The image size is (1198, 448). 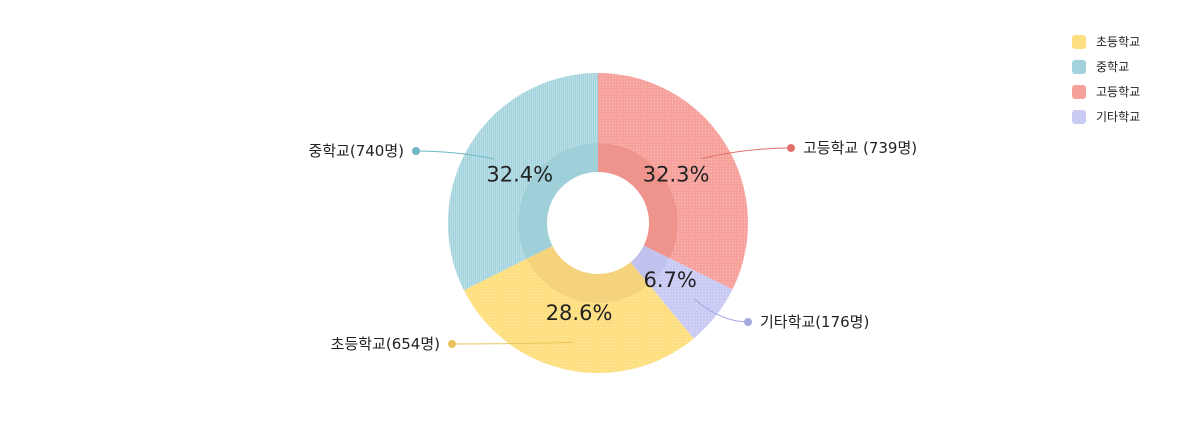 What do you see at coordinates (452, 344) in the screenshot?
I see `callout-dot-elementary-school` at bounding box center [452, 344].